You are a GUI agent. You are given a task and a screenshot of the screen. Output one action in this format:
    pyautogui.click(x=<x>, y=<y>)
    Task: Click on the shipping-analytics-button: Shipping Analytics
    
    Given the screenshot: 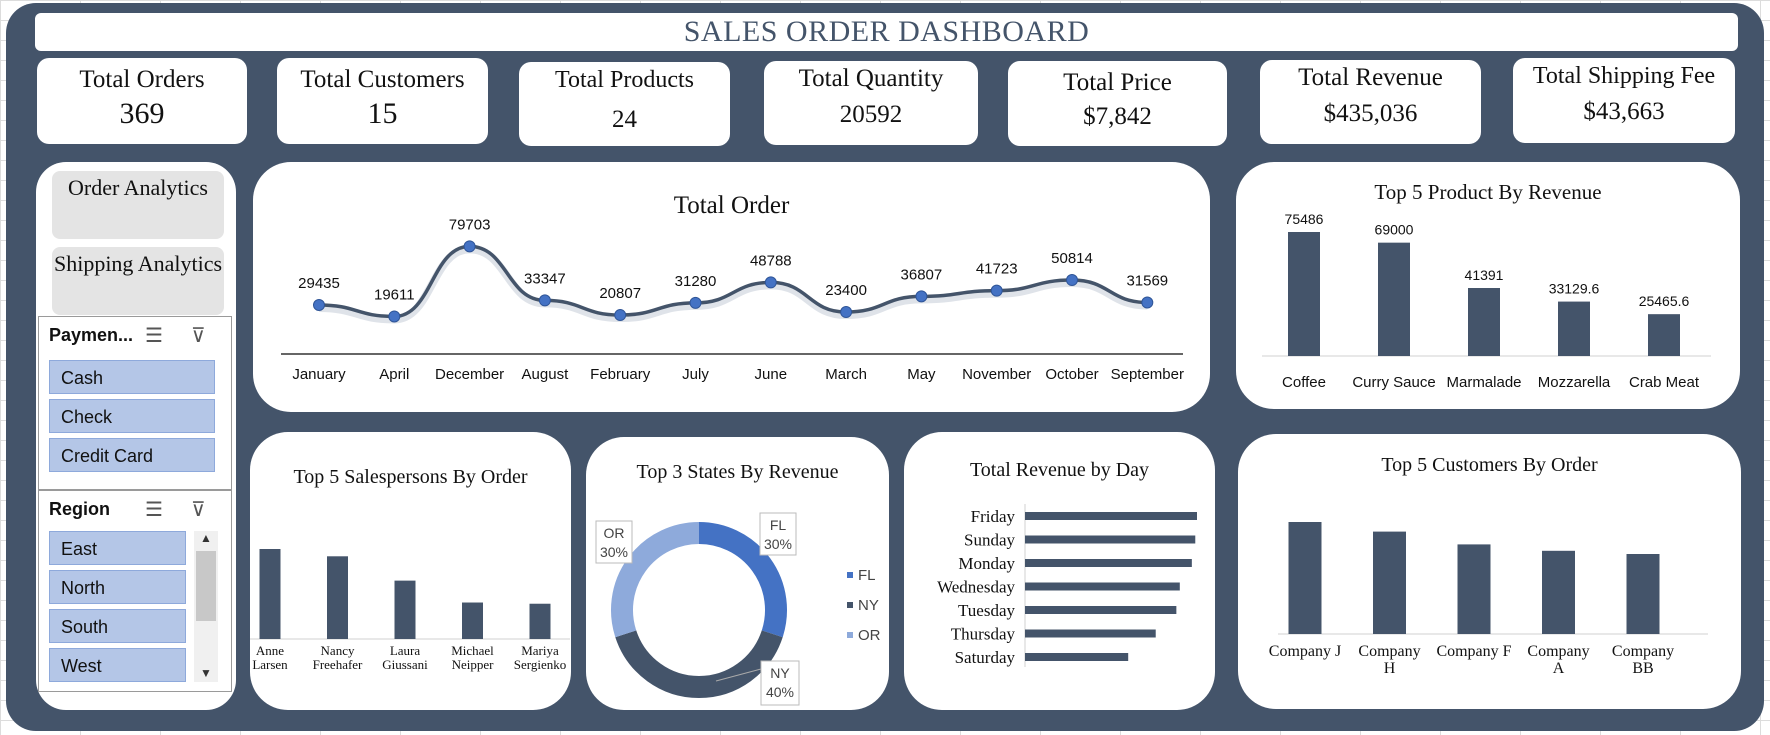 What is the action you would take?
    pyautogui.click(x=138, y=281)
    